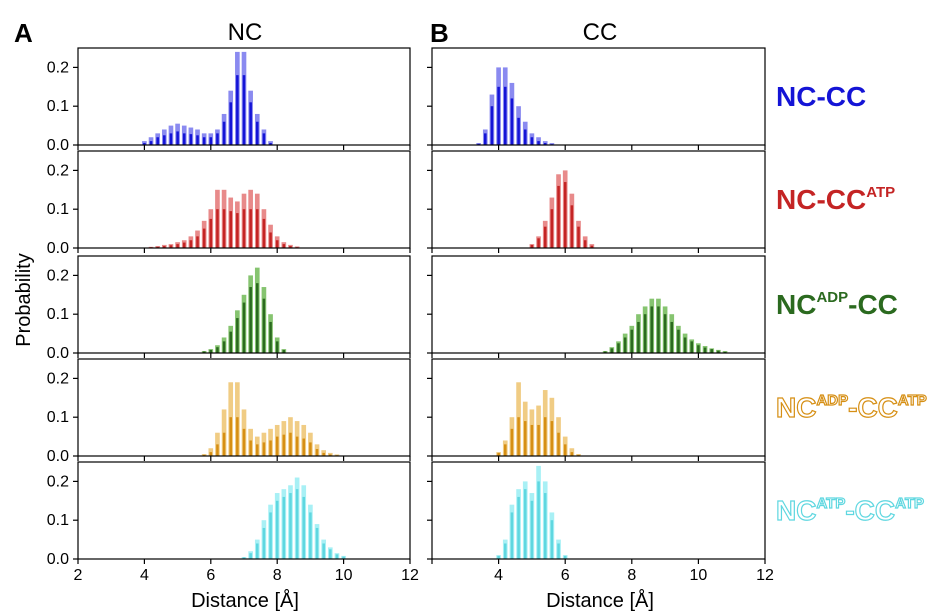  I want to click on axes-frame-cc-row2, so click(598, 199).